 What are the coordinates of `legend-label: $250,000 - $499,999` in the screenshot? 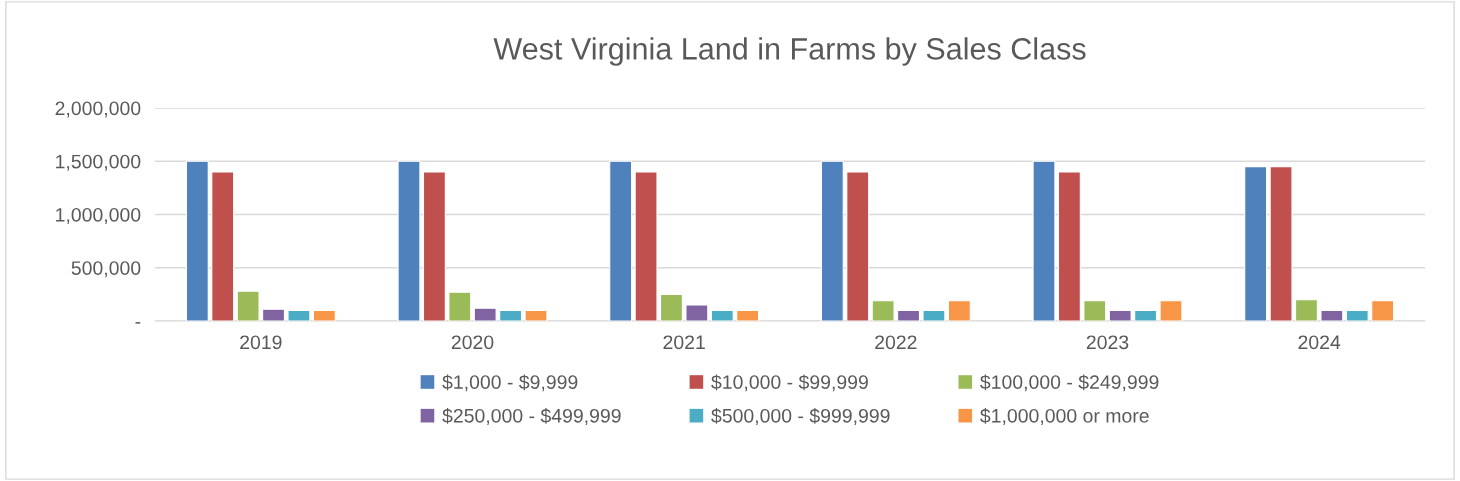 It's located at (531, 416).